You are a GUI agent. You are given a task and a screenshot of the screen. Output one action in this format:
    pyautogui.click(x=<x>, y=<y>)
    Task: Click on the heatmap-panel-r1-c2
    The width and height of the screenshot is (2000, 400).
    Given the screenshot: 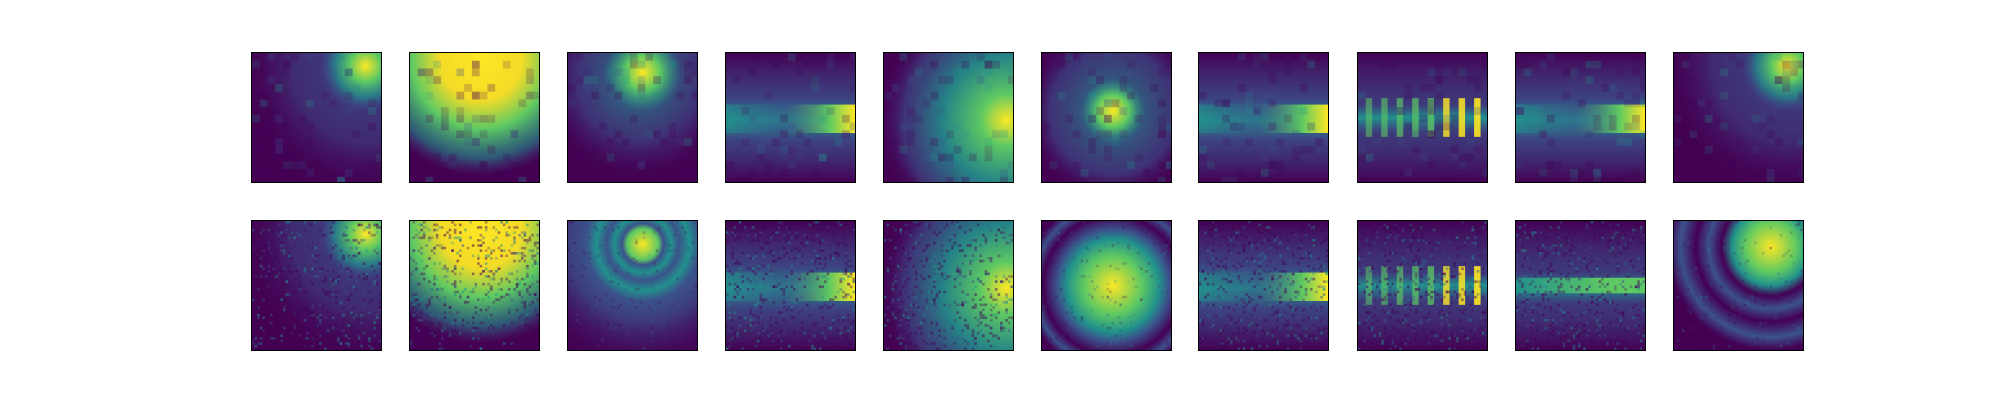 What is the action you would take?
    pyautogui.click(x=632, y=285)
    